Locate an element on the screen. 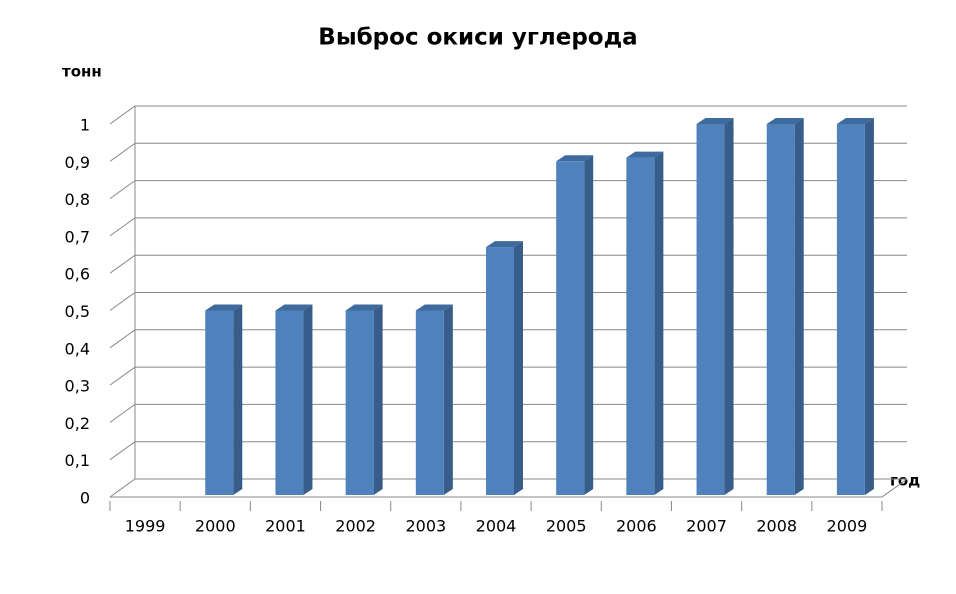  x-tick-label: 2006 is located at coordinates (636, 526).